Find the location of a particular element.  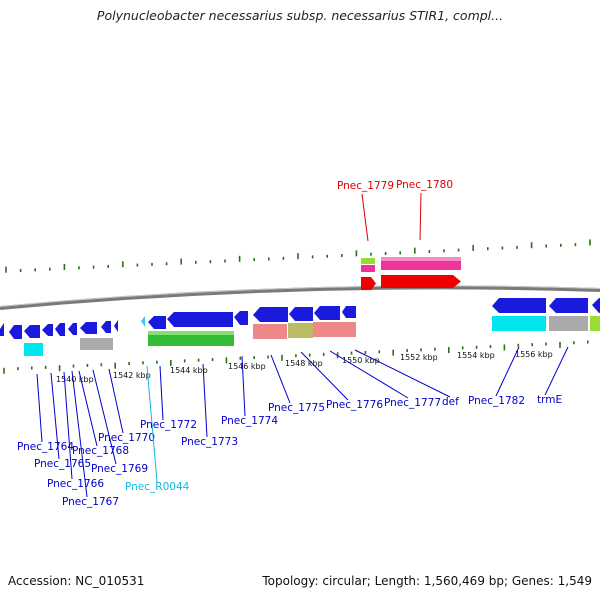

gene-label: Pnec_R0044 is located at coordinates (157, 487).